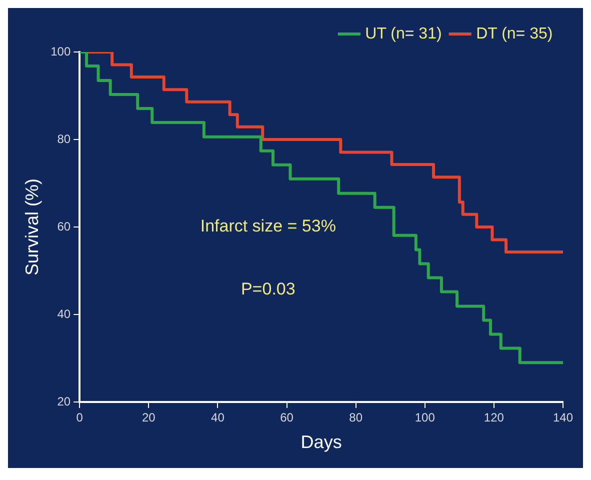 The image size is (591, 480). I want to click on y-tick-label: 100, so click(60, 51).